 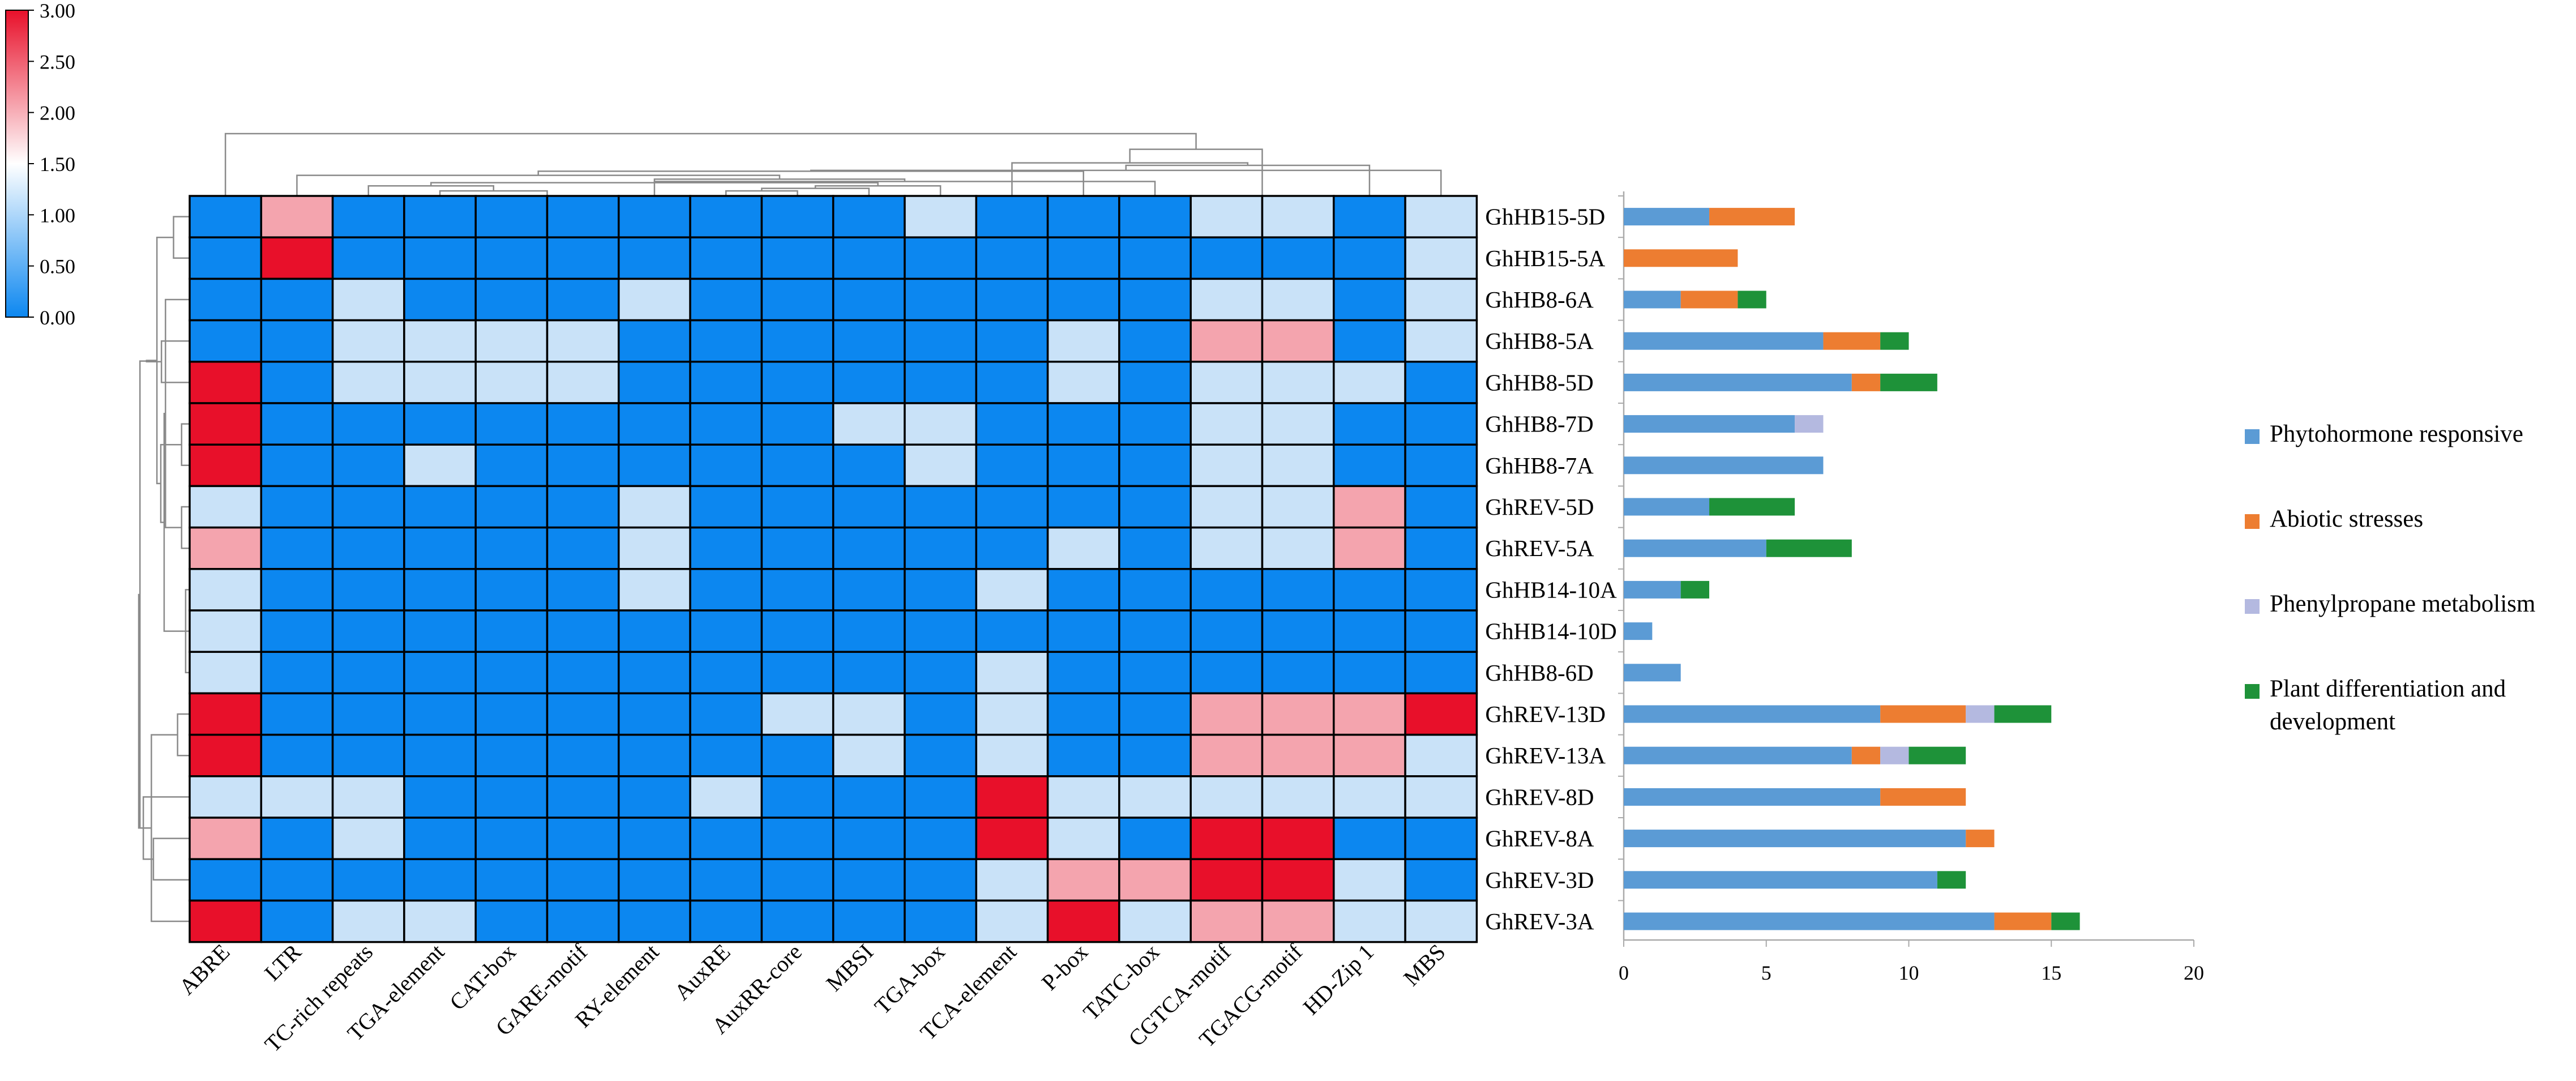 What do you see at coordinates (2334, 519) in the screenshot?
I see `legend-item-abiotic-stresses: Abiotic stresses` at bounding box center [2334, 519].